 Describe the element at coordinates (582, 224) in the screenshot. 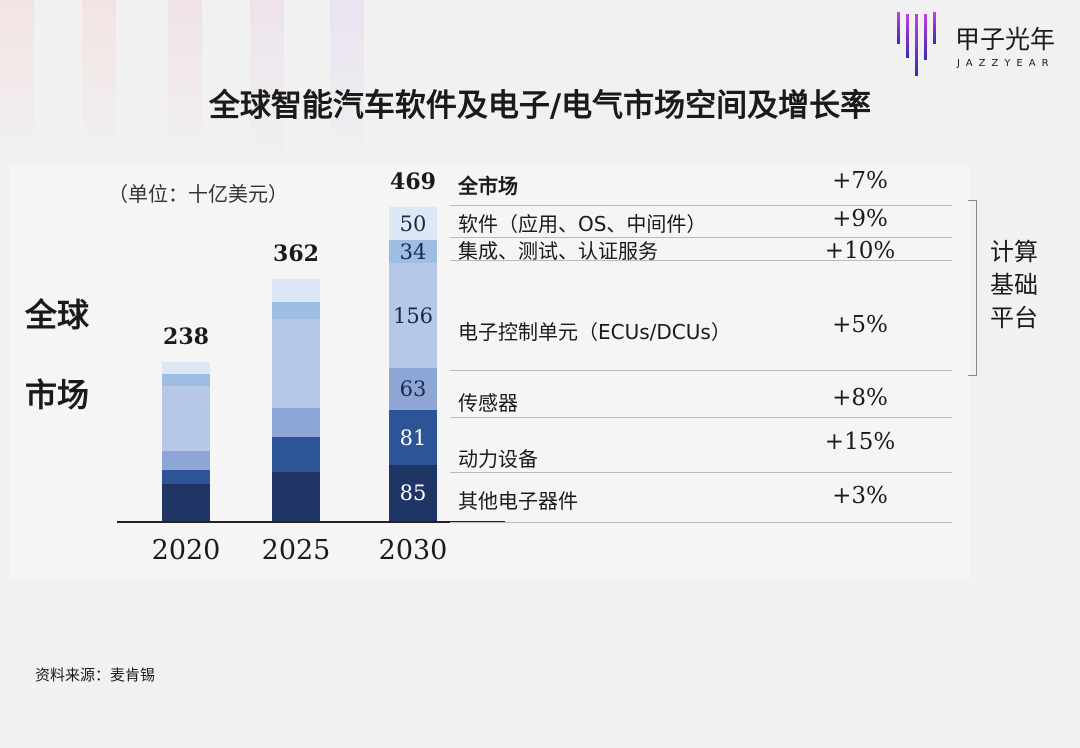

I see `legend-label: 软件（应用、OS、中间件）` at that location.